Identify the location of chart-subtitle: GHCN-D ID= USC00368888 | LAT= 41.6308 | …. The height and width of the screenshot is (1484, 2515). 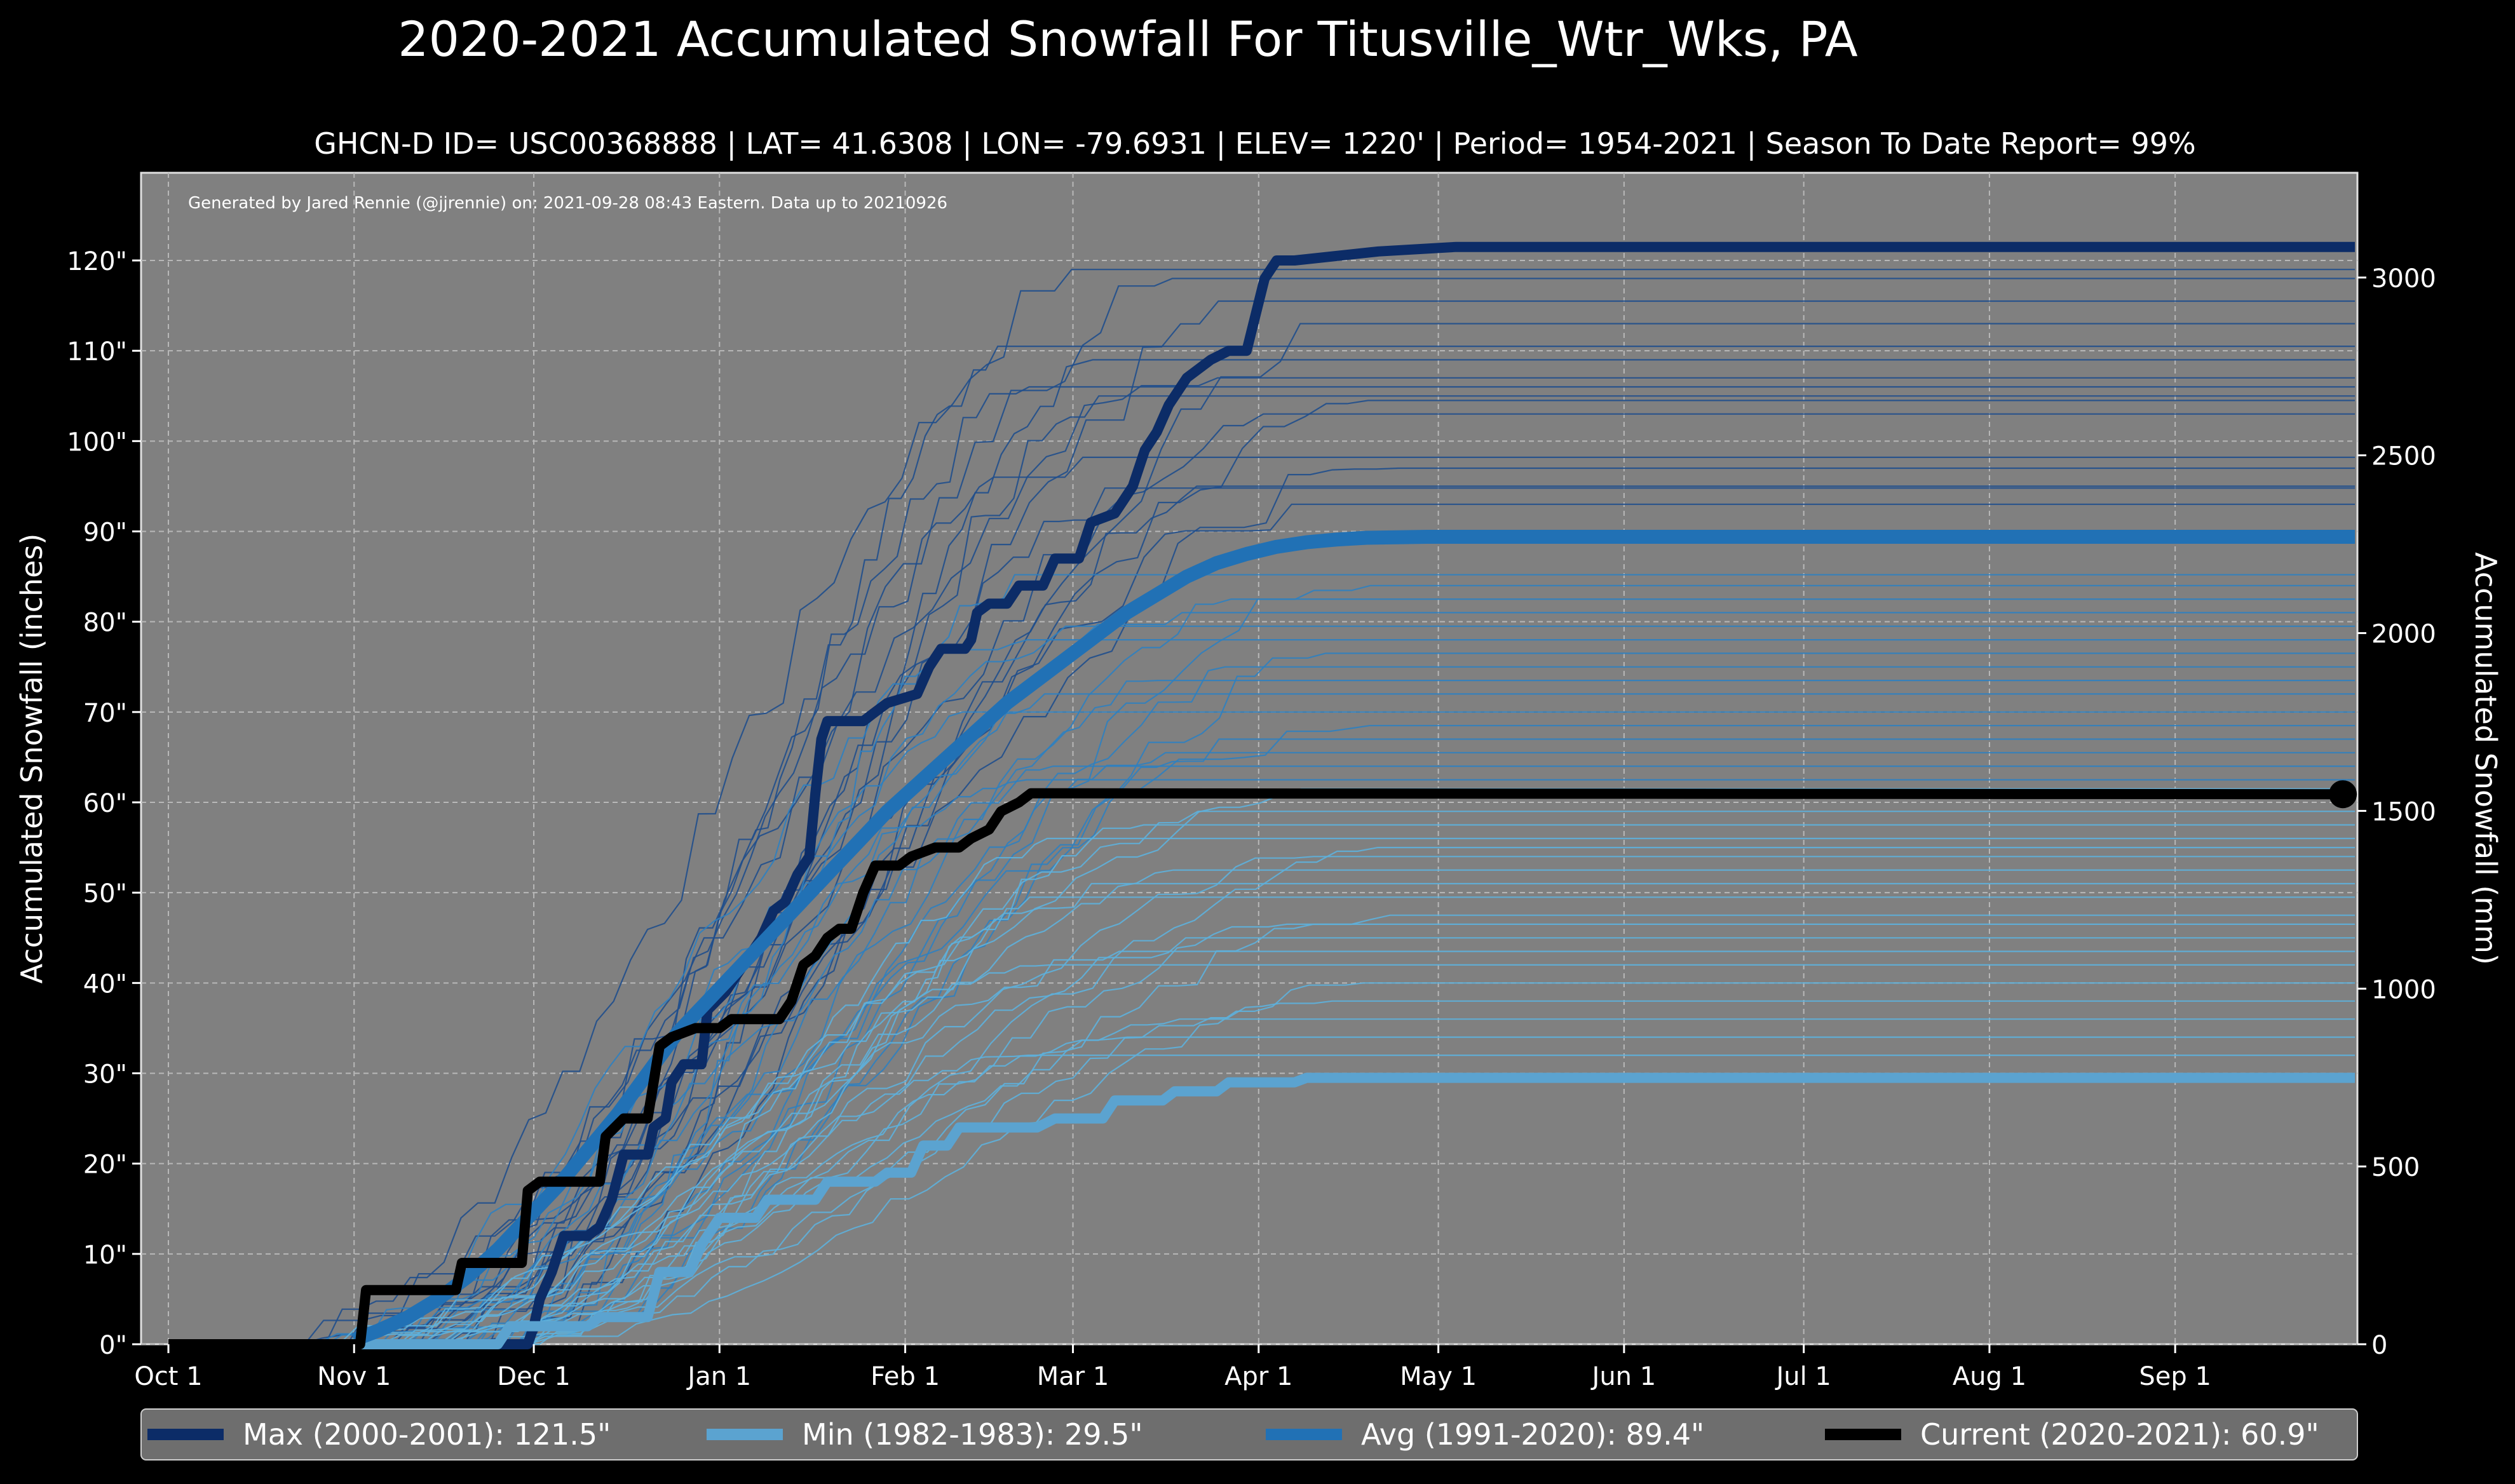
(1255, 143).